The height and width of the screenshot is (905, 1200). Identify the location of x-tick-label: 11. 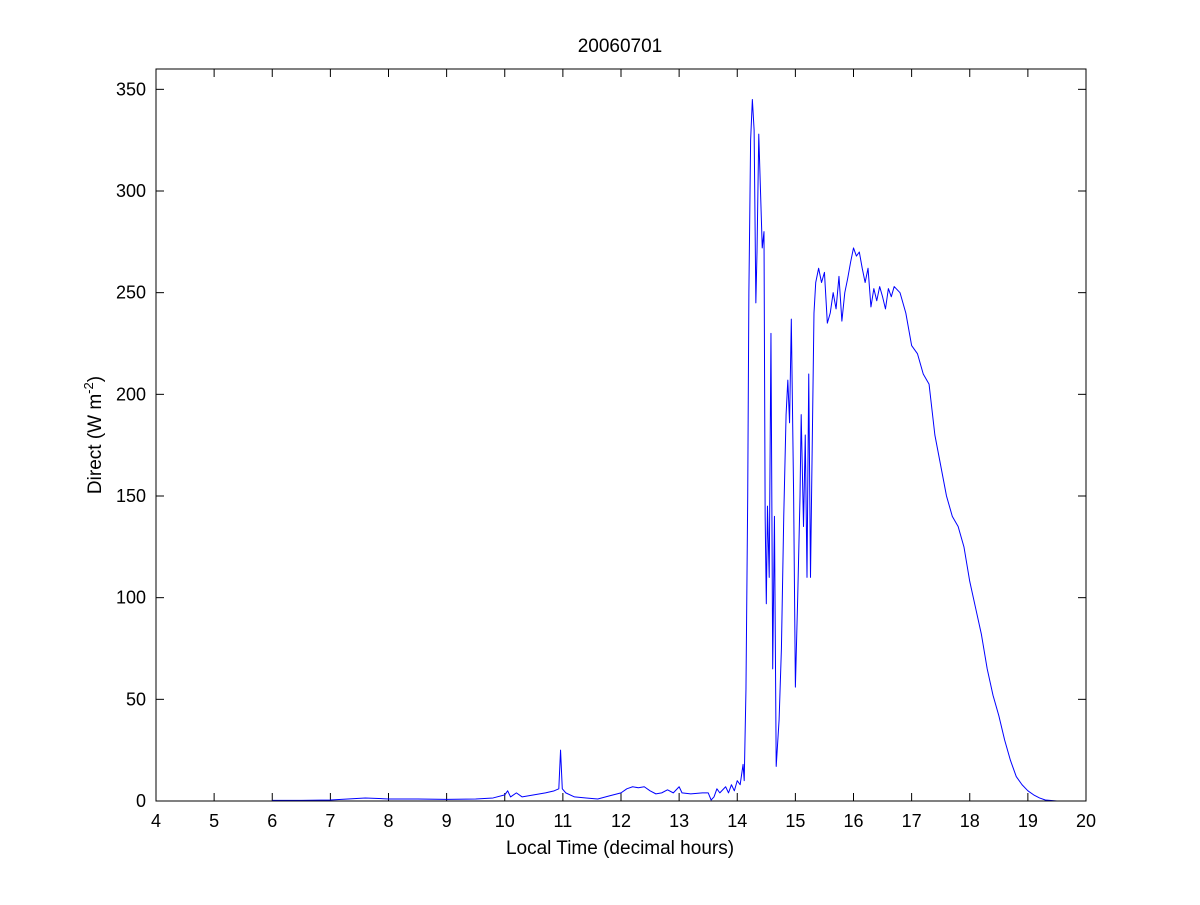
(563, 821).